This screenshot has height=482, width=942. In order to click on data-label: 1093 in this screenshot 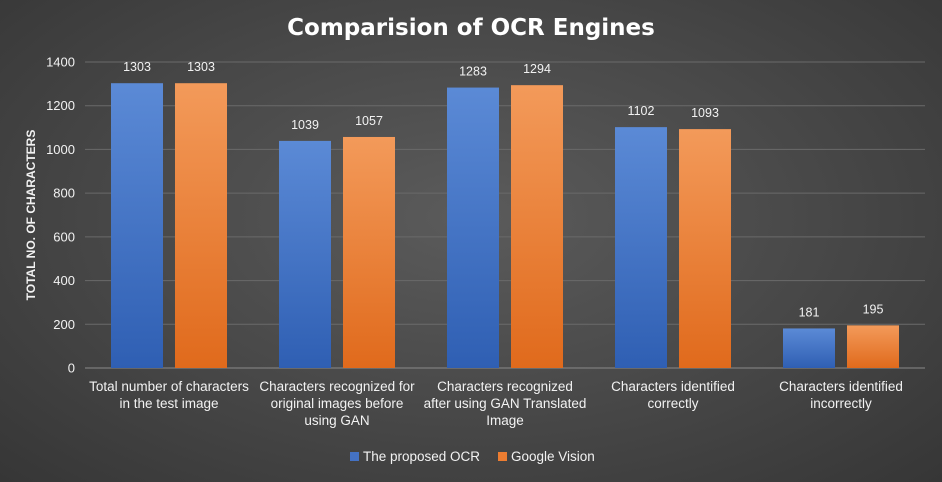, I will do `click(705, 113)`.